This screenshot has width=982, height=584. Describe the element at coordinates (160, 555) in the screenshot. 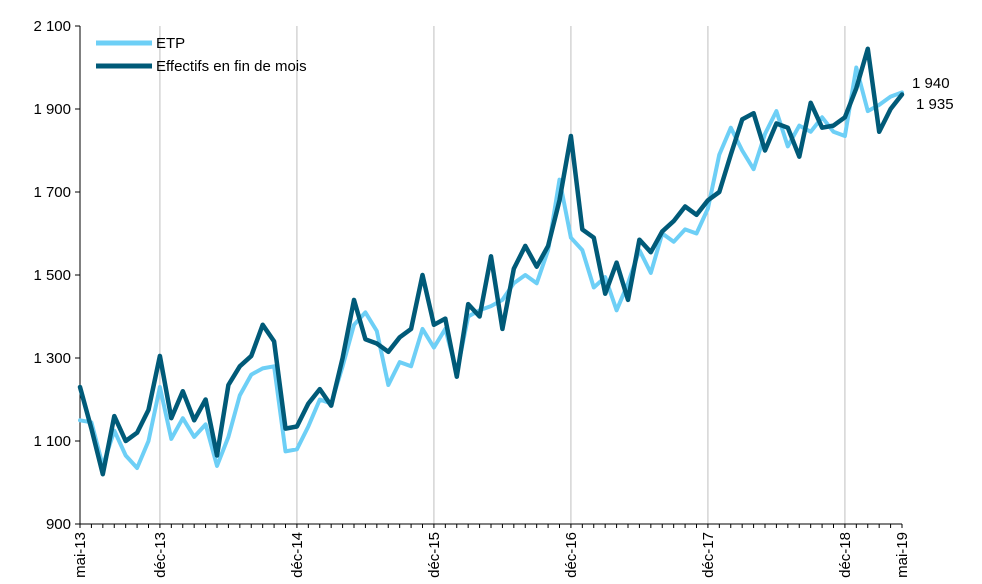

I see `x-tick-label: déc-13` at that location.